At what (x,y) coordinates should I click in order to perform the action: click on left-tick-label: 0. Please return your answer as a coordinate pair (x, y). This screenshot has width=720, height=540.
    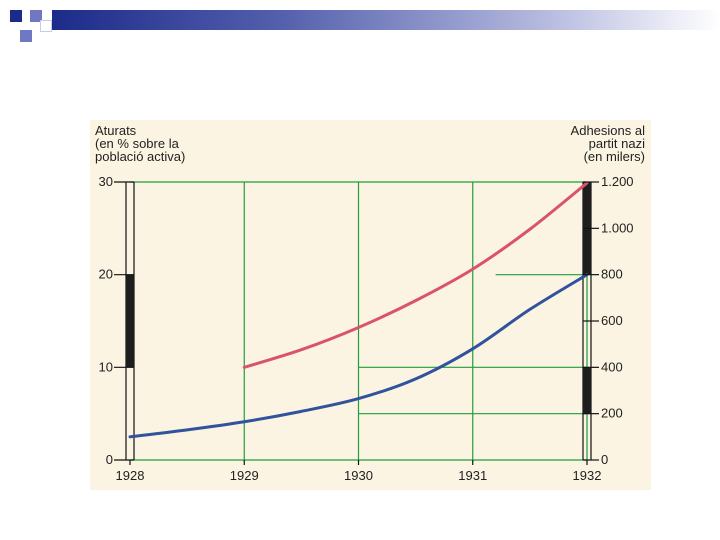
    Looking at the image, I should click on (109, 459).